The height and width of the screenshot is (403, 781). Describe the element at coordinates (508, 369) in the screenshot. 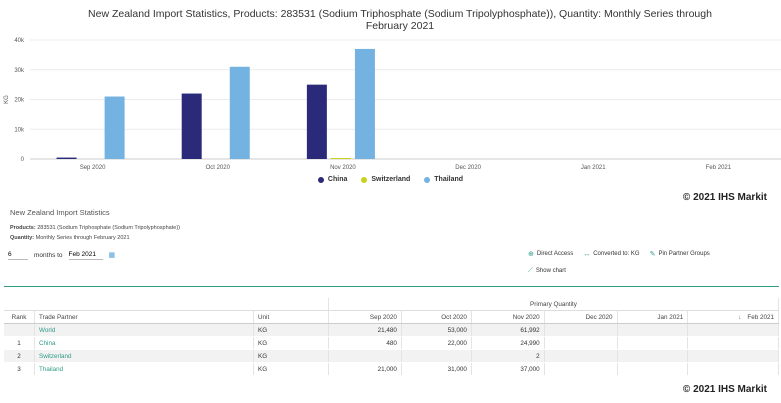

I see `cell-value: 37,000` at that location.